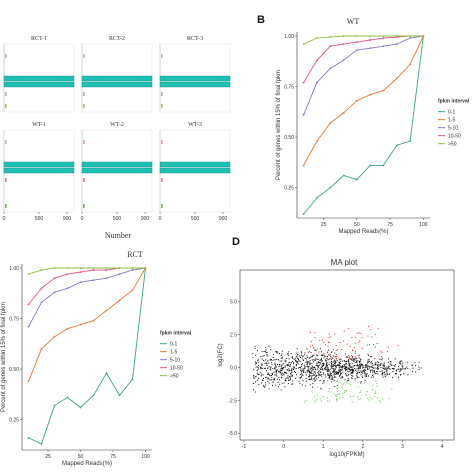 This screenshot has height=474, width=474. Describe the element at coordinates (14, 269) in the screenshot. I see `y-tick-label: 1.00` at that location.